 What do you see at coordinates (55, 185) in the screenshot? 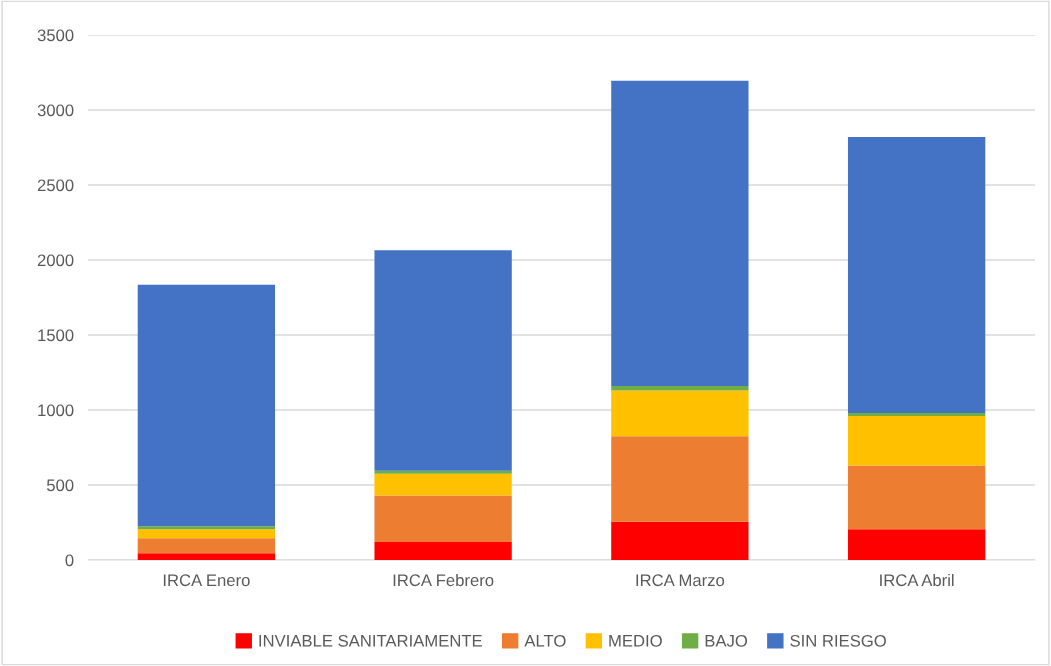
I see `y-tick-label: 2500` at bounding box center [55, 185].